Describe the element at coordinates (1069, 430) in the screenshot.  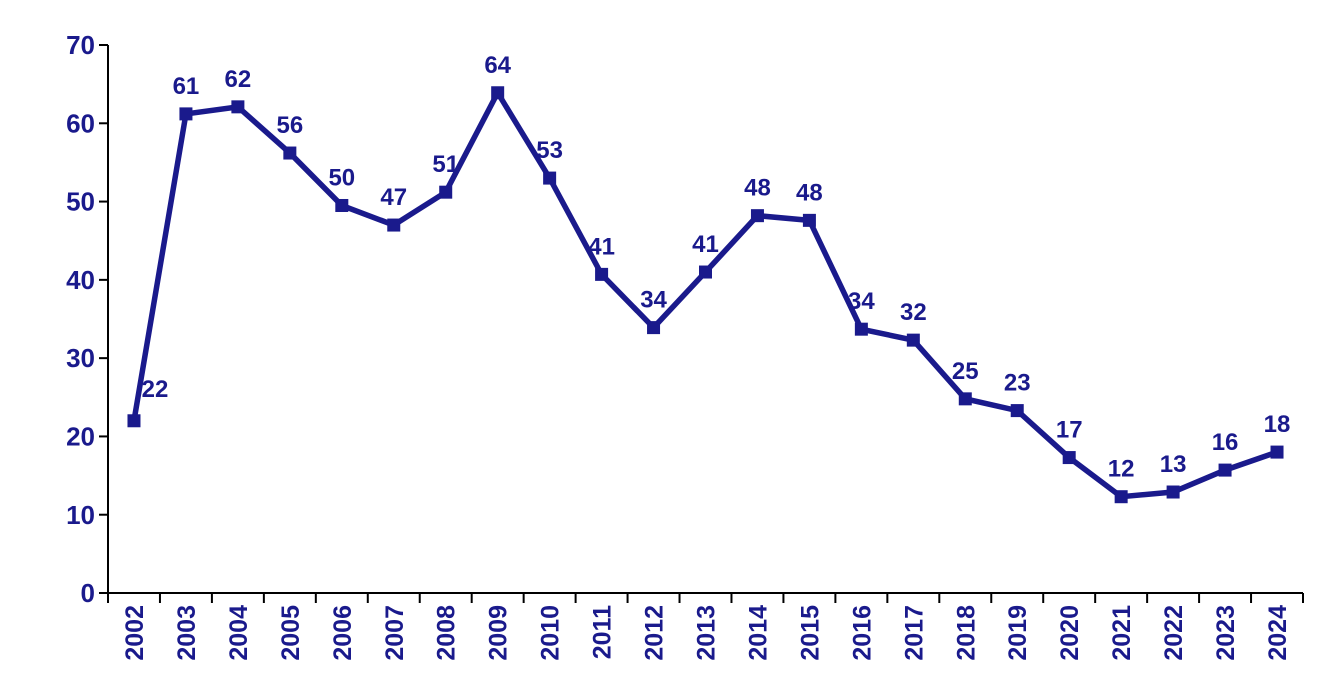
I see `data-point-label: 17` at that location.